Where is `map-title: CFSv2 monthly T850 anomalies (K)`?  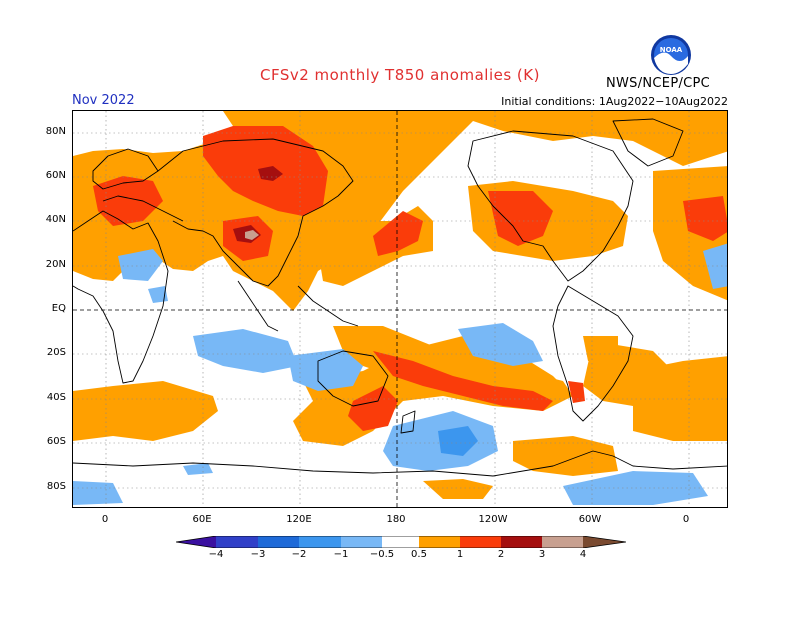
map-title: CFSv2 monthly T850 anomalies (K) is located at coordinates (400, 75).